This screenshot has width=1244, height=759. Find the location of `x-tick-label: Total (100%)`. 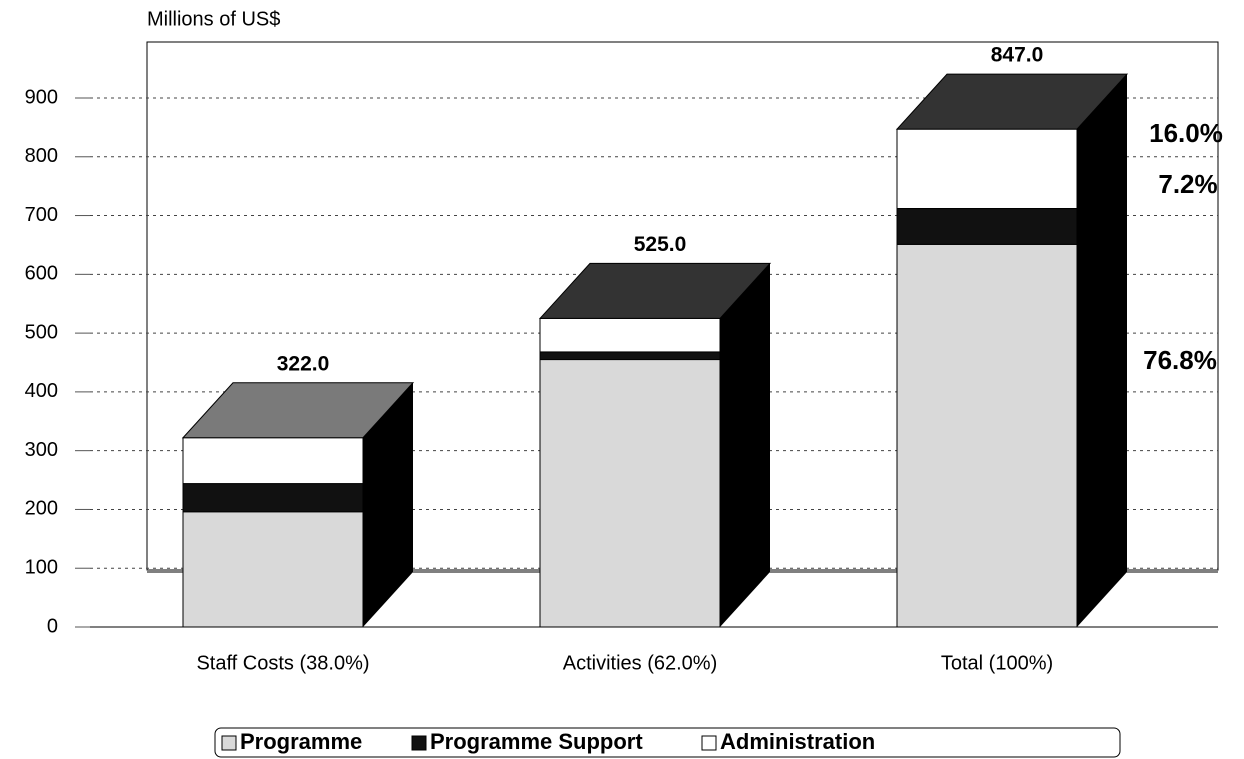

x-tick-label: Total (100%) is located at coordinates (997, 663).